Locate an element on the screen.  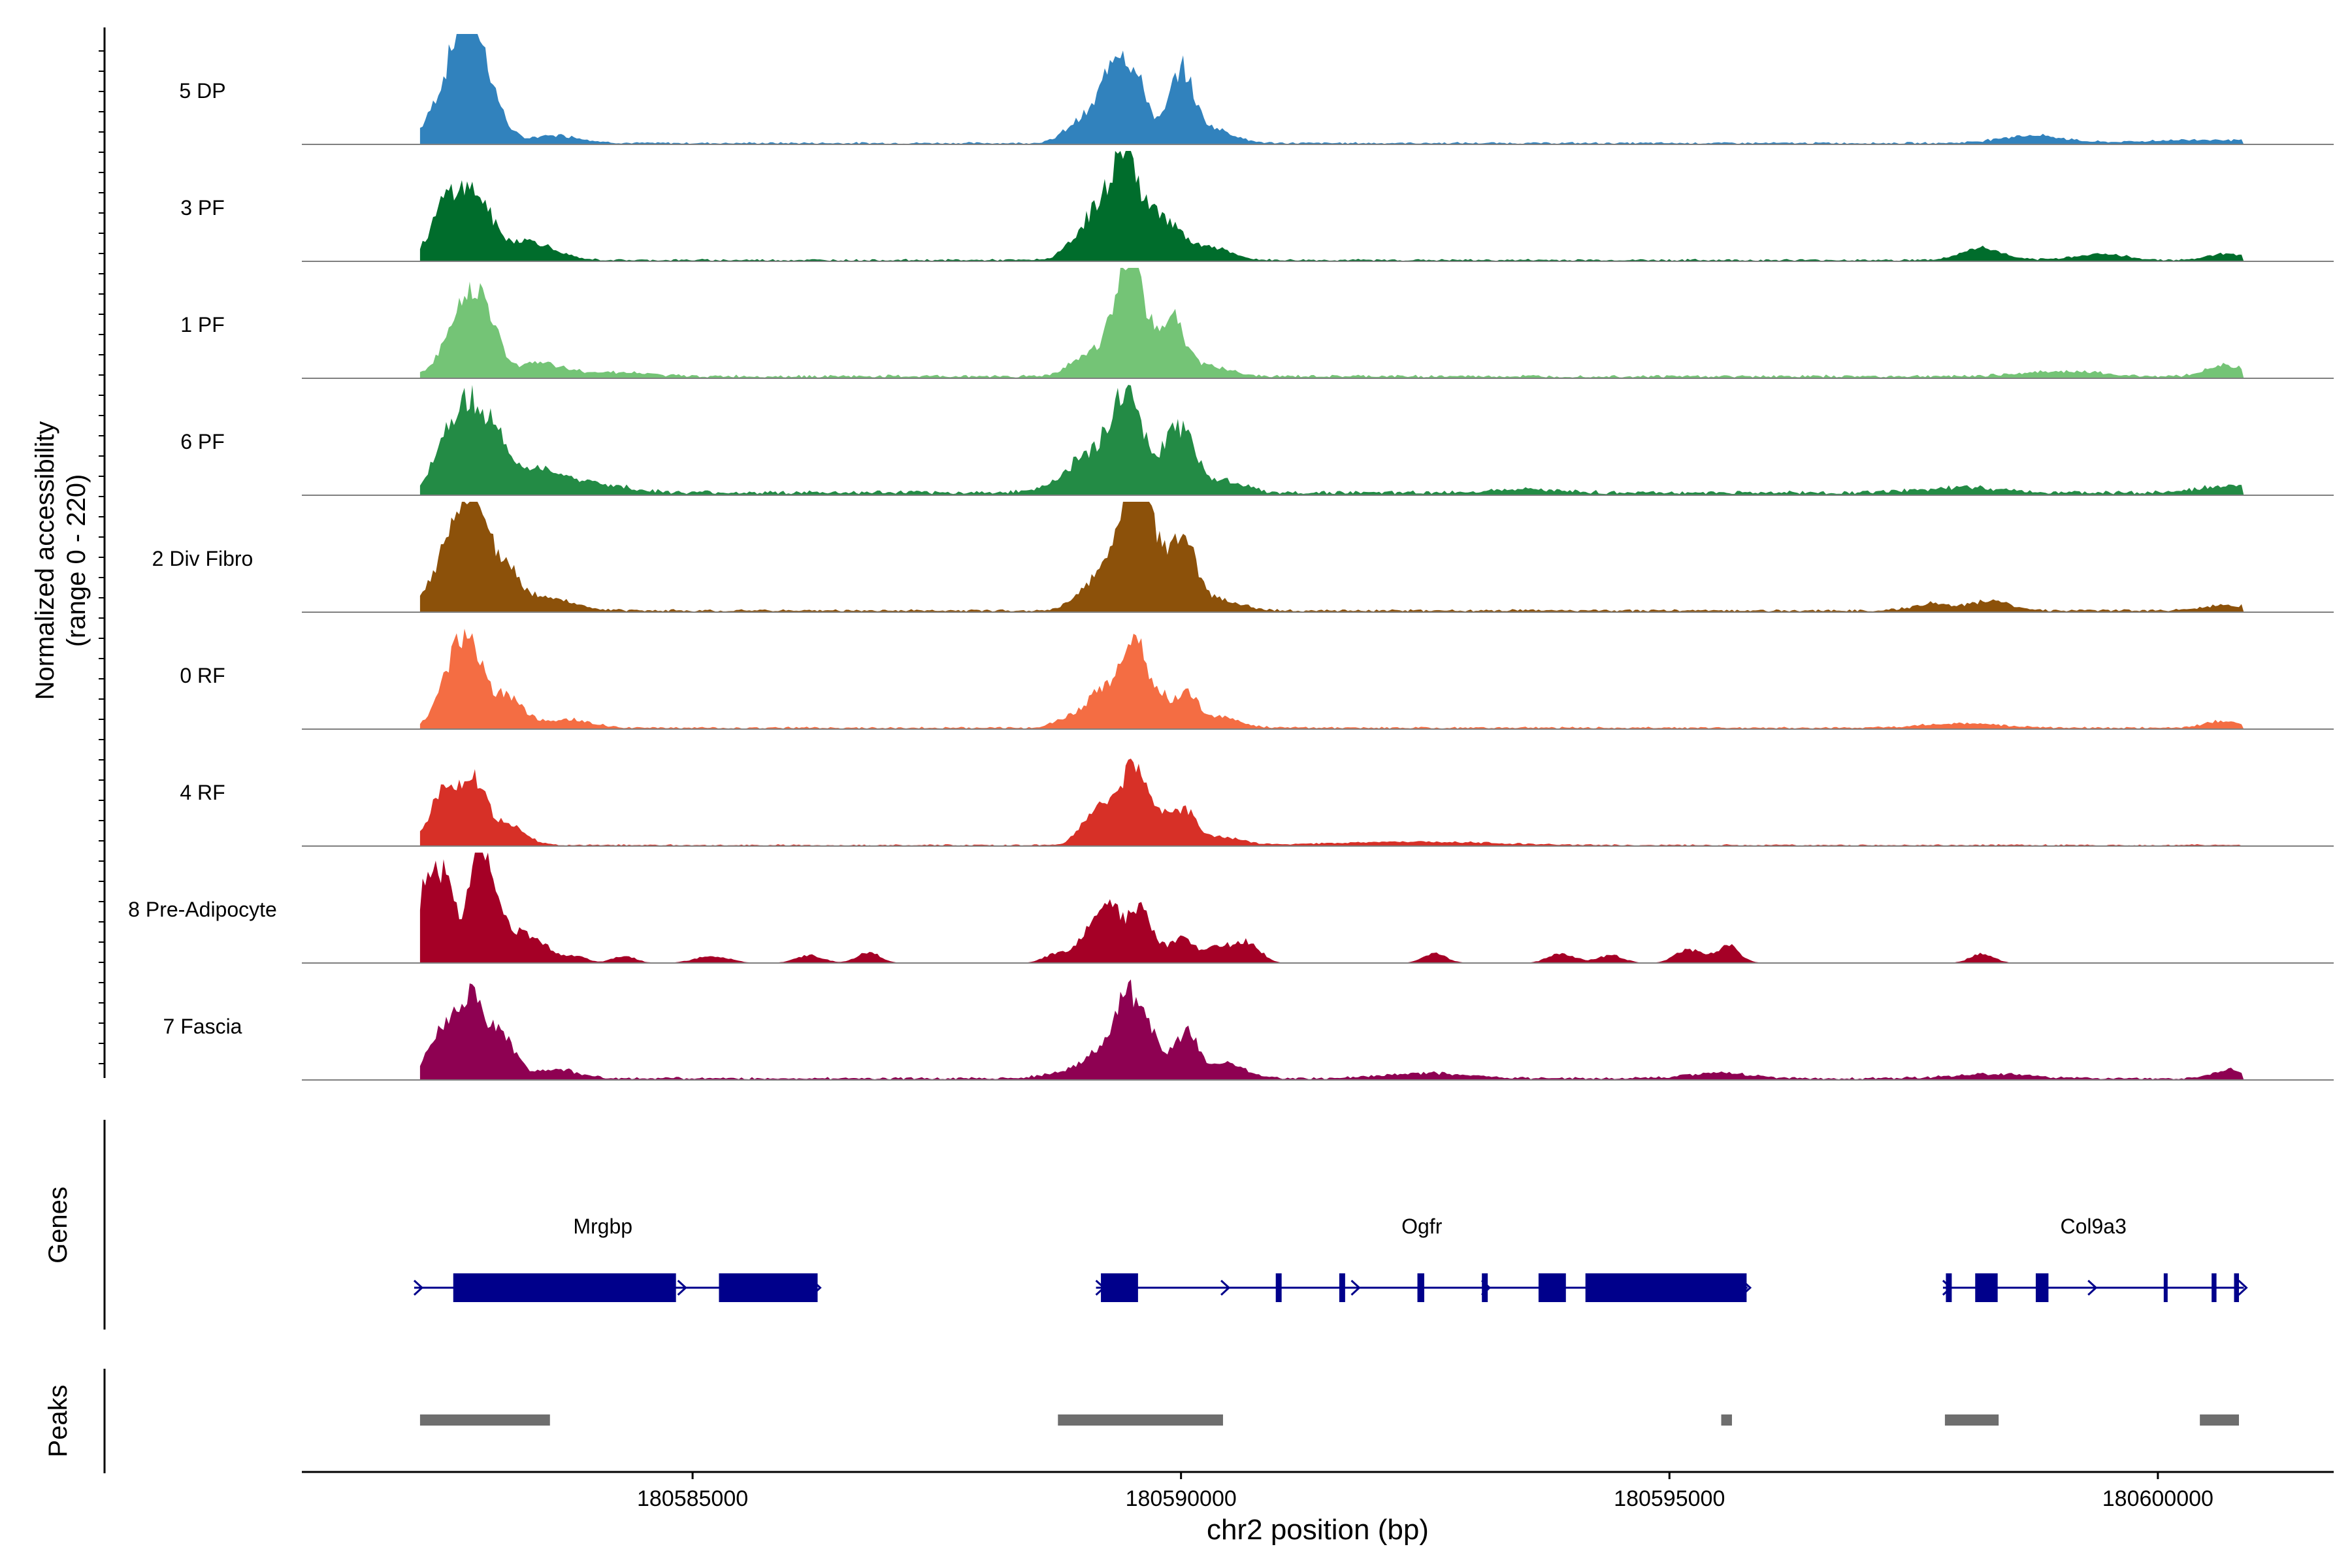
track-2-div-fibro: 2 Div Fibro is located at coordinates (1243, 557).